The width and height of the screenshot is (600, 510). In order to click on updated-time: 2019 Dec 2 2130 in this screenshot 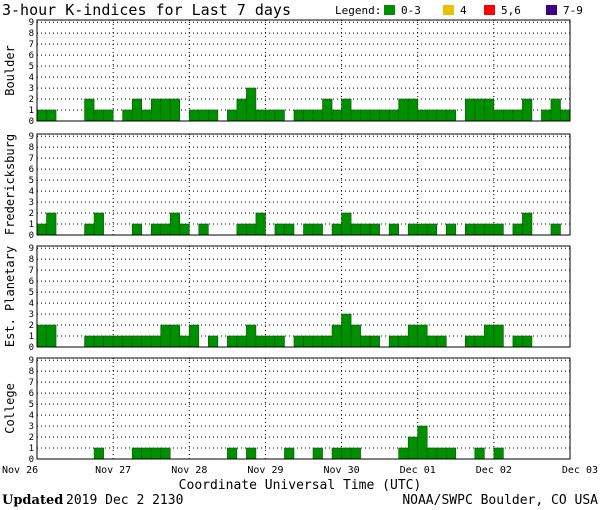, I will do `click(124, 500)`.